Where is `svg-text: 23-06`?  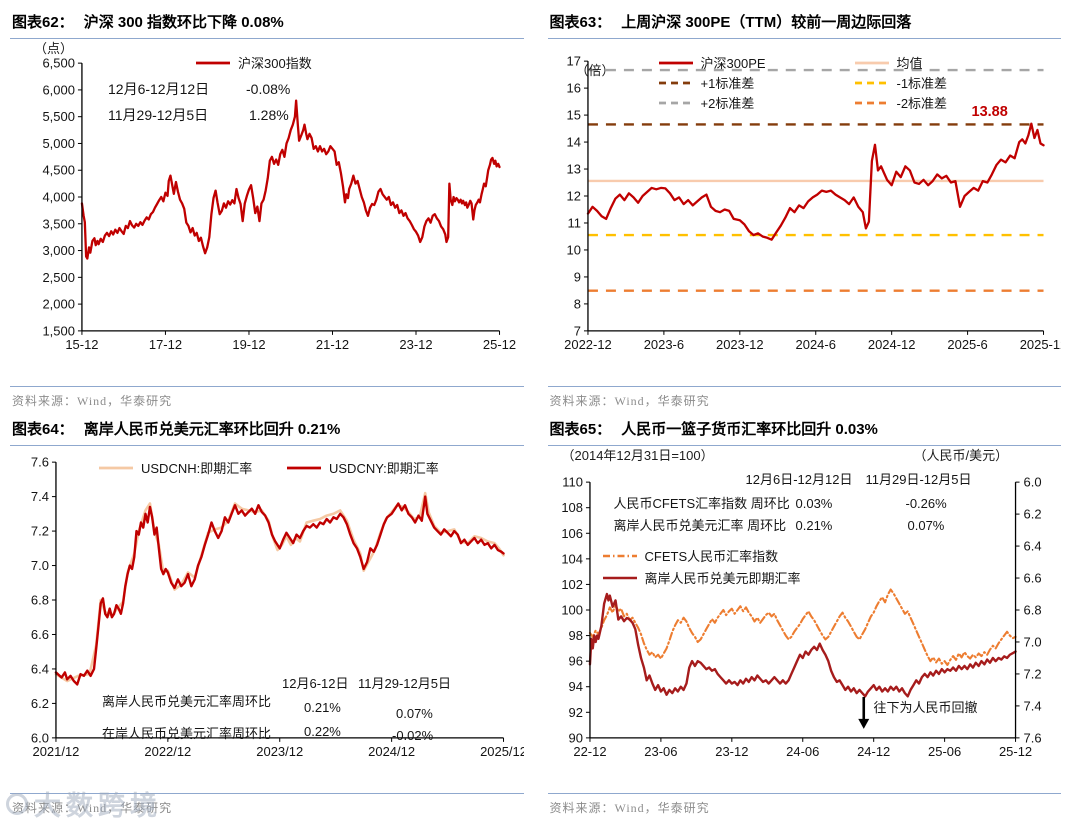 svg-text: 23-06 is located at coordinates (660, 751).